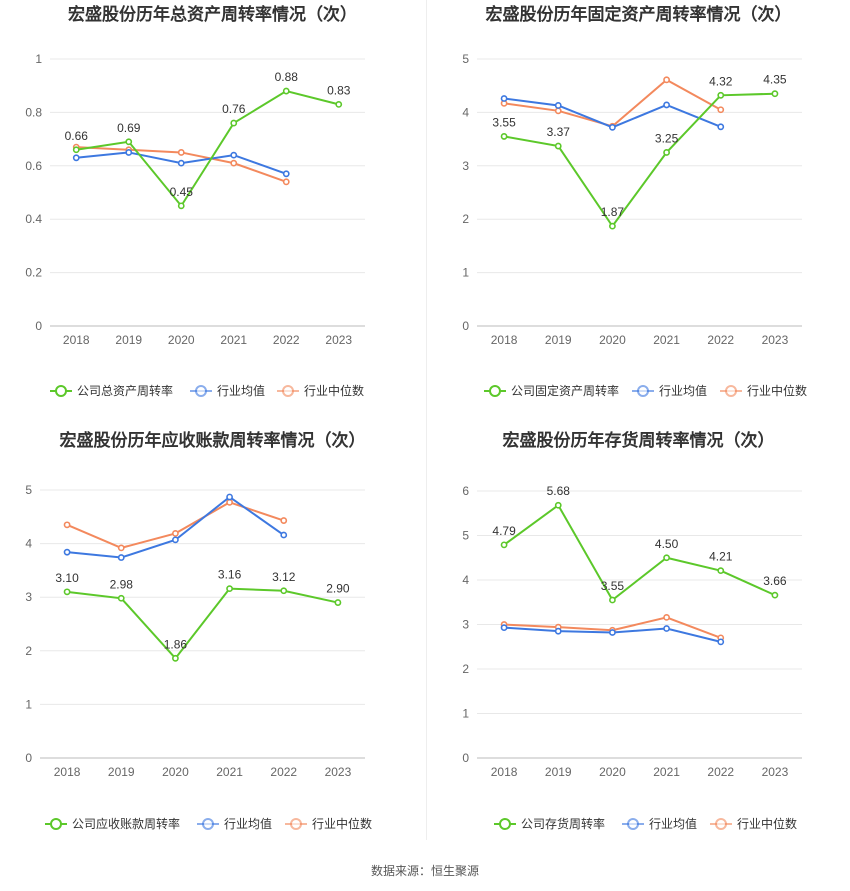 Image resolution: width=850 pixels, height=891 pixels. Describe the element at coordinates (287, 77) in the screenshot. I see `data-label: 0.88` at that location.